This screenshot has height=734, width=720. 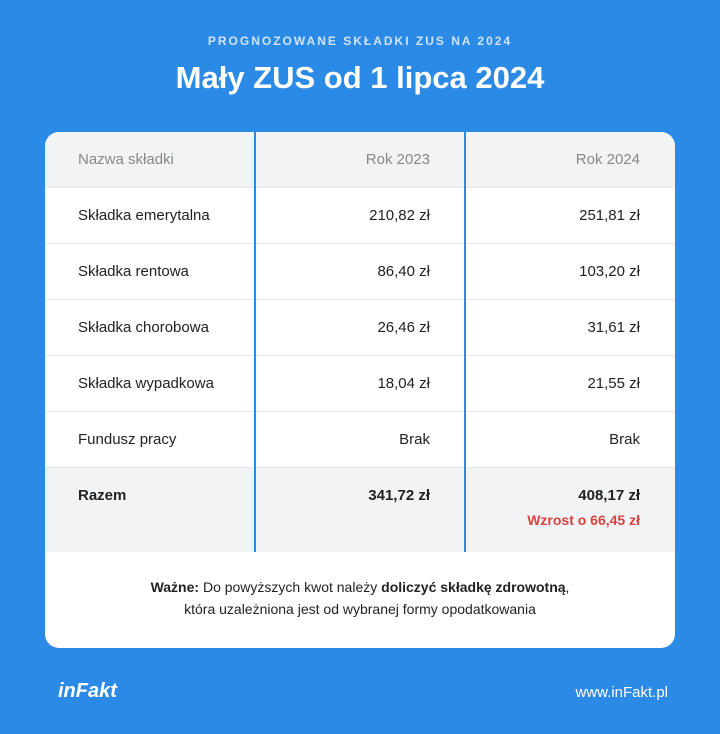 I want to click on total-change: Wzrost o 66,45 zł, so click(x=583, y=520).